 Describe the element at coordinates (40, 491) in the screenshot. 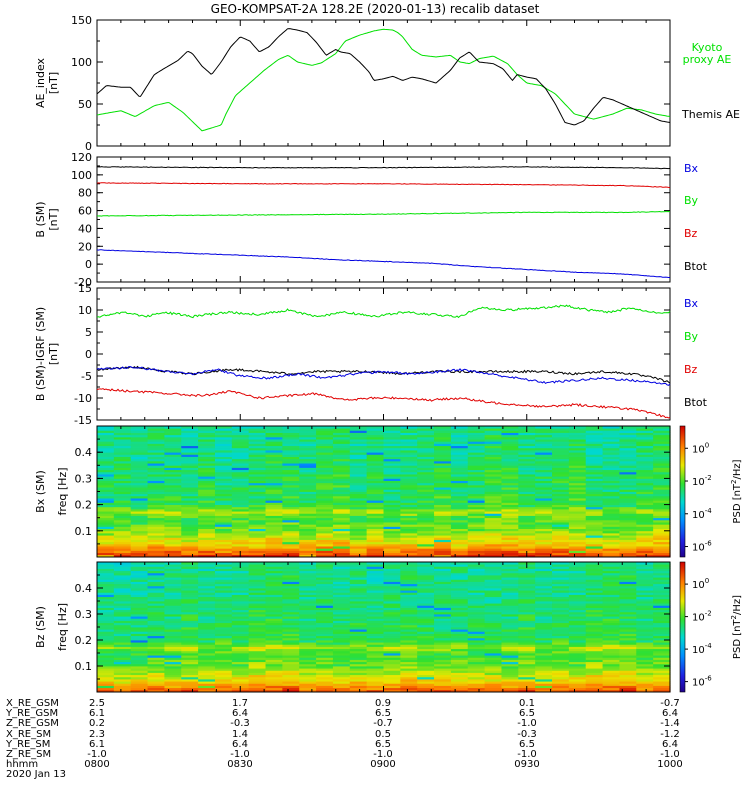

I see `y-axis-label: Bx (SM)` at that location.